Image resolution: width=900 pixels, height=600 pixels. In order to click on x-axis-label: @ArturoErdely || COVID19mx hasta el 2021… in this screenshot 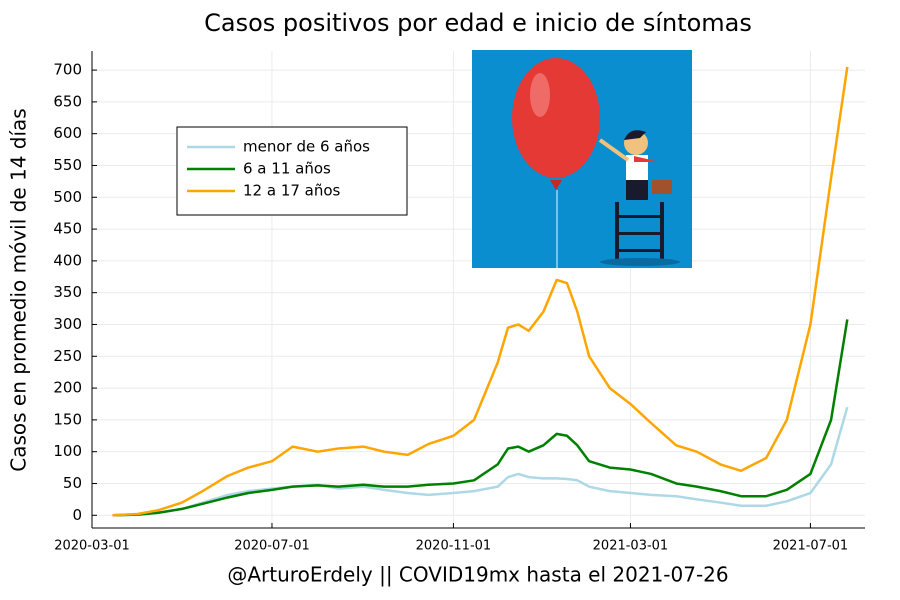, I will do `click(477, 575)`.